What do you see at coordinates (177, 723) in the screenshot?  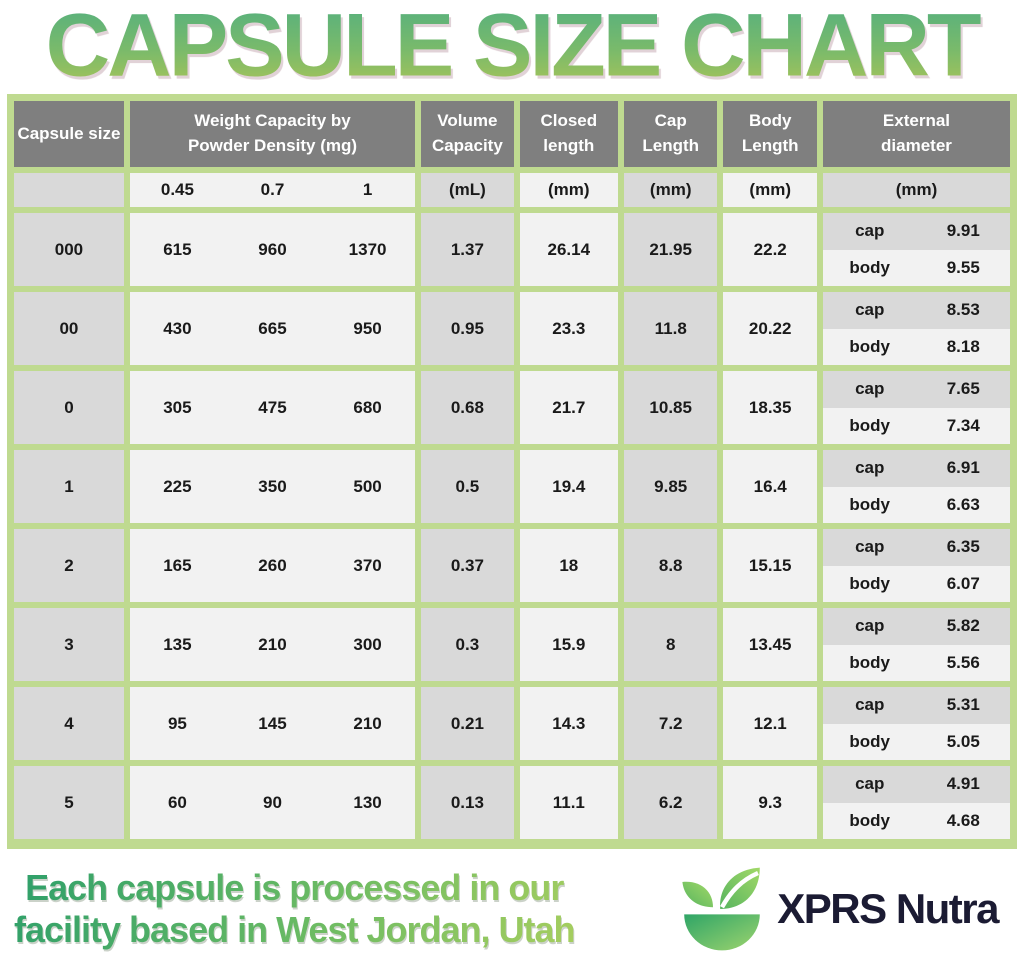 I see `weight-value: 95` at bounding box center [177, 723].